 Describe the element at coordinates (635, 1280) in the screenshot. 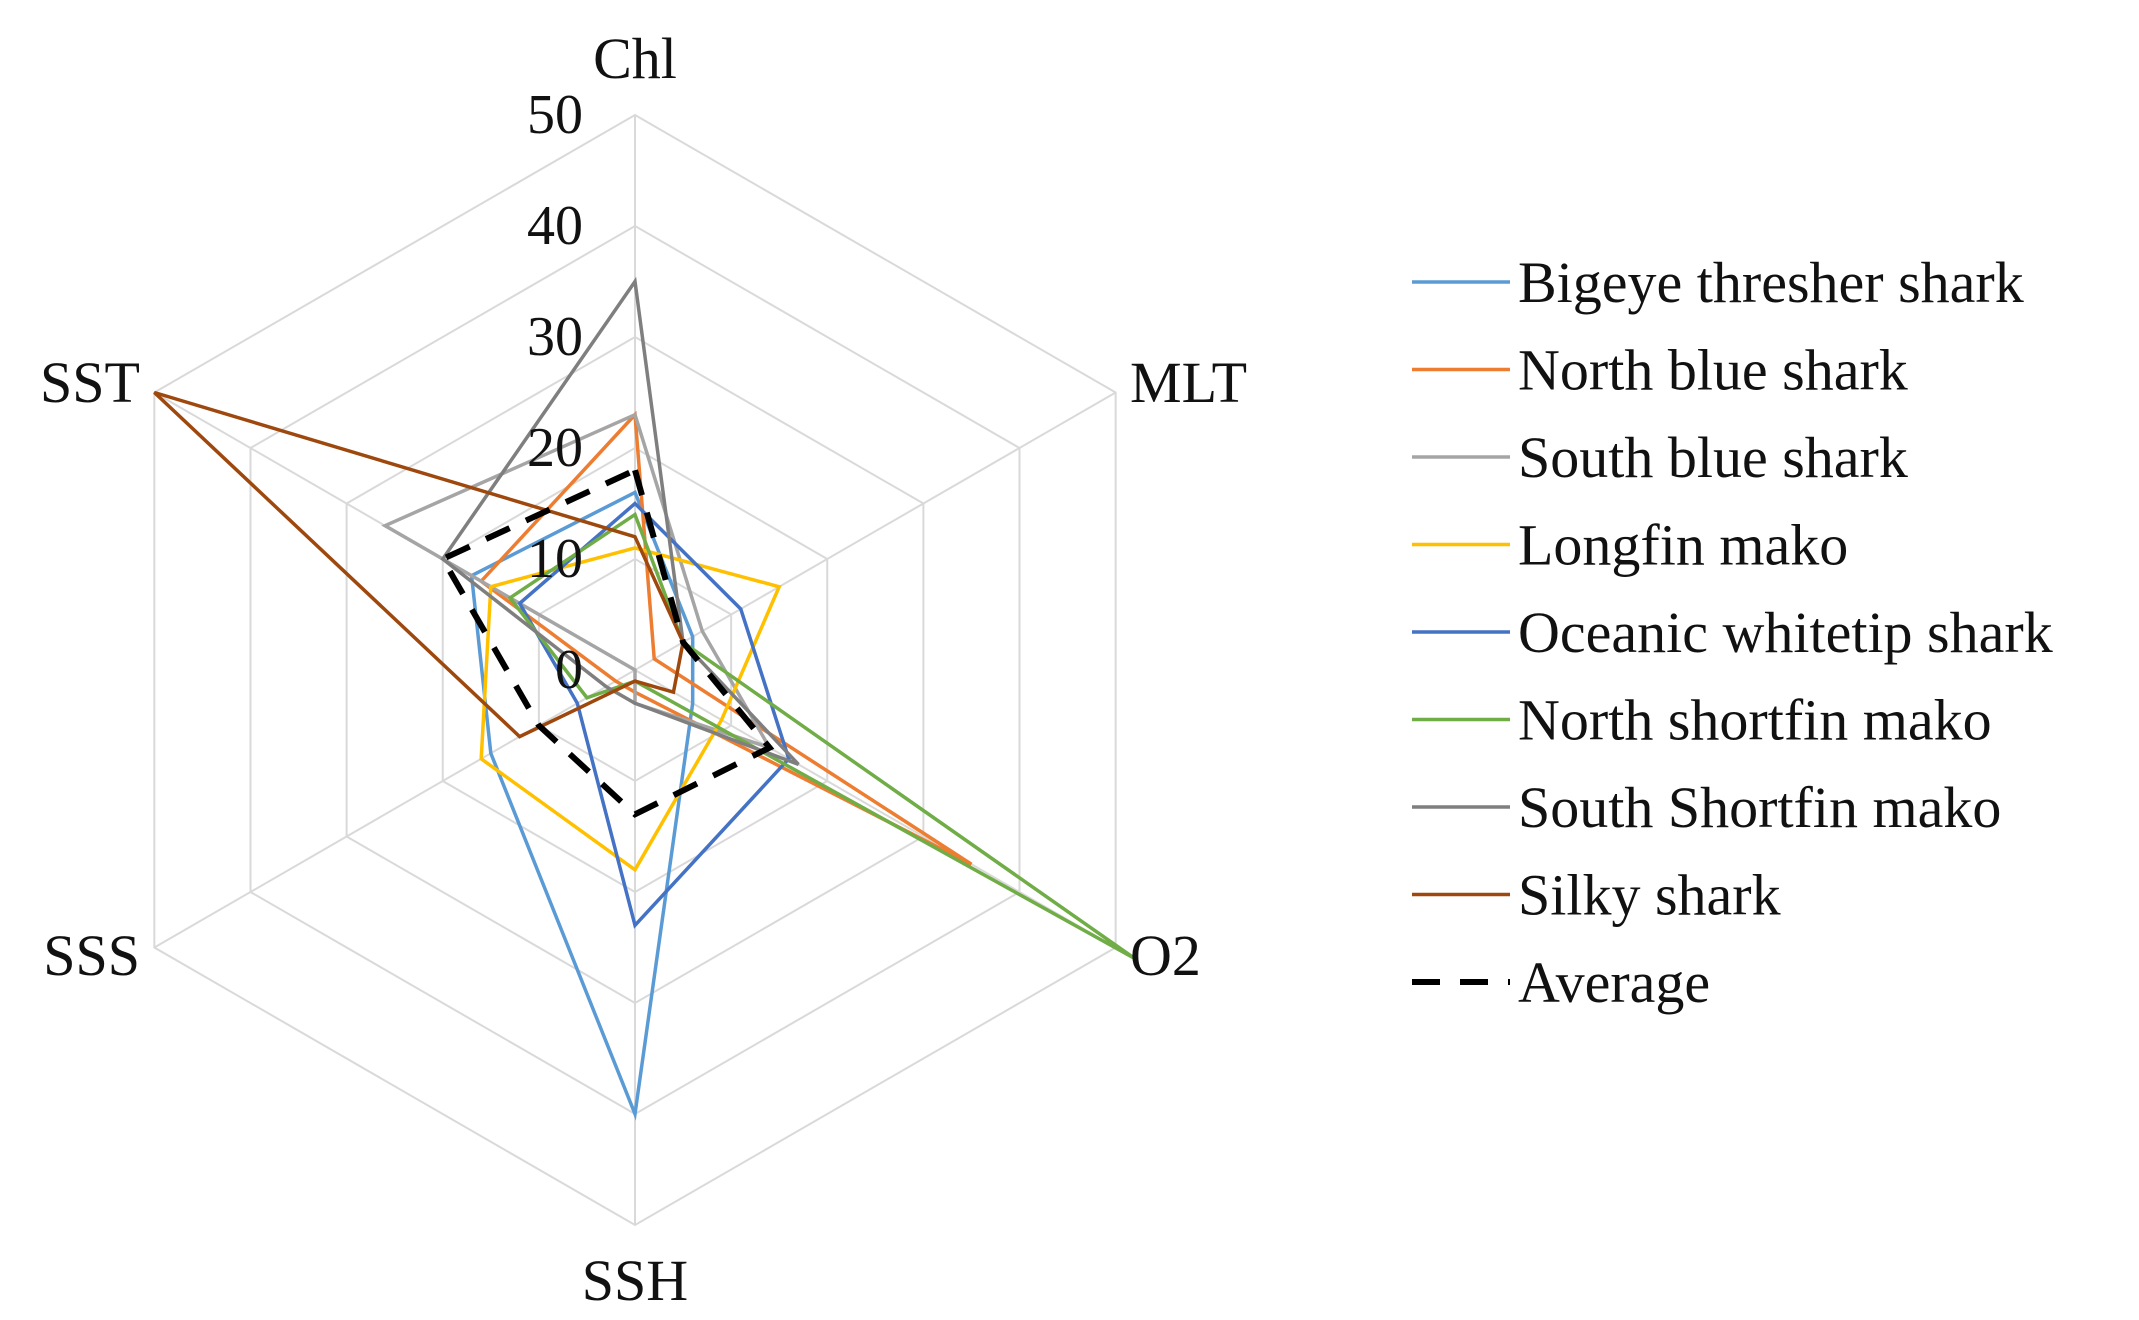

I see `axis-label-ssh: SSH` at that location.